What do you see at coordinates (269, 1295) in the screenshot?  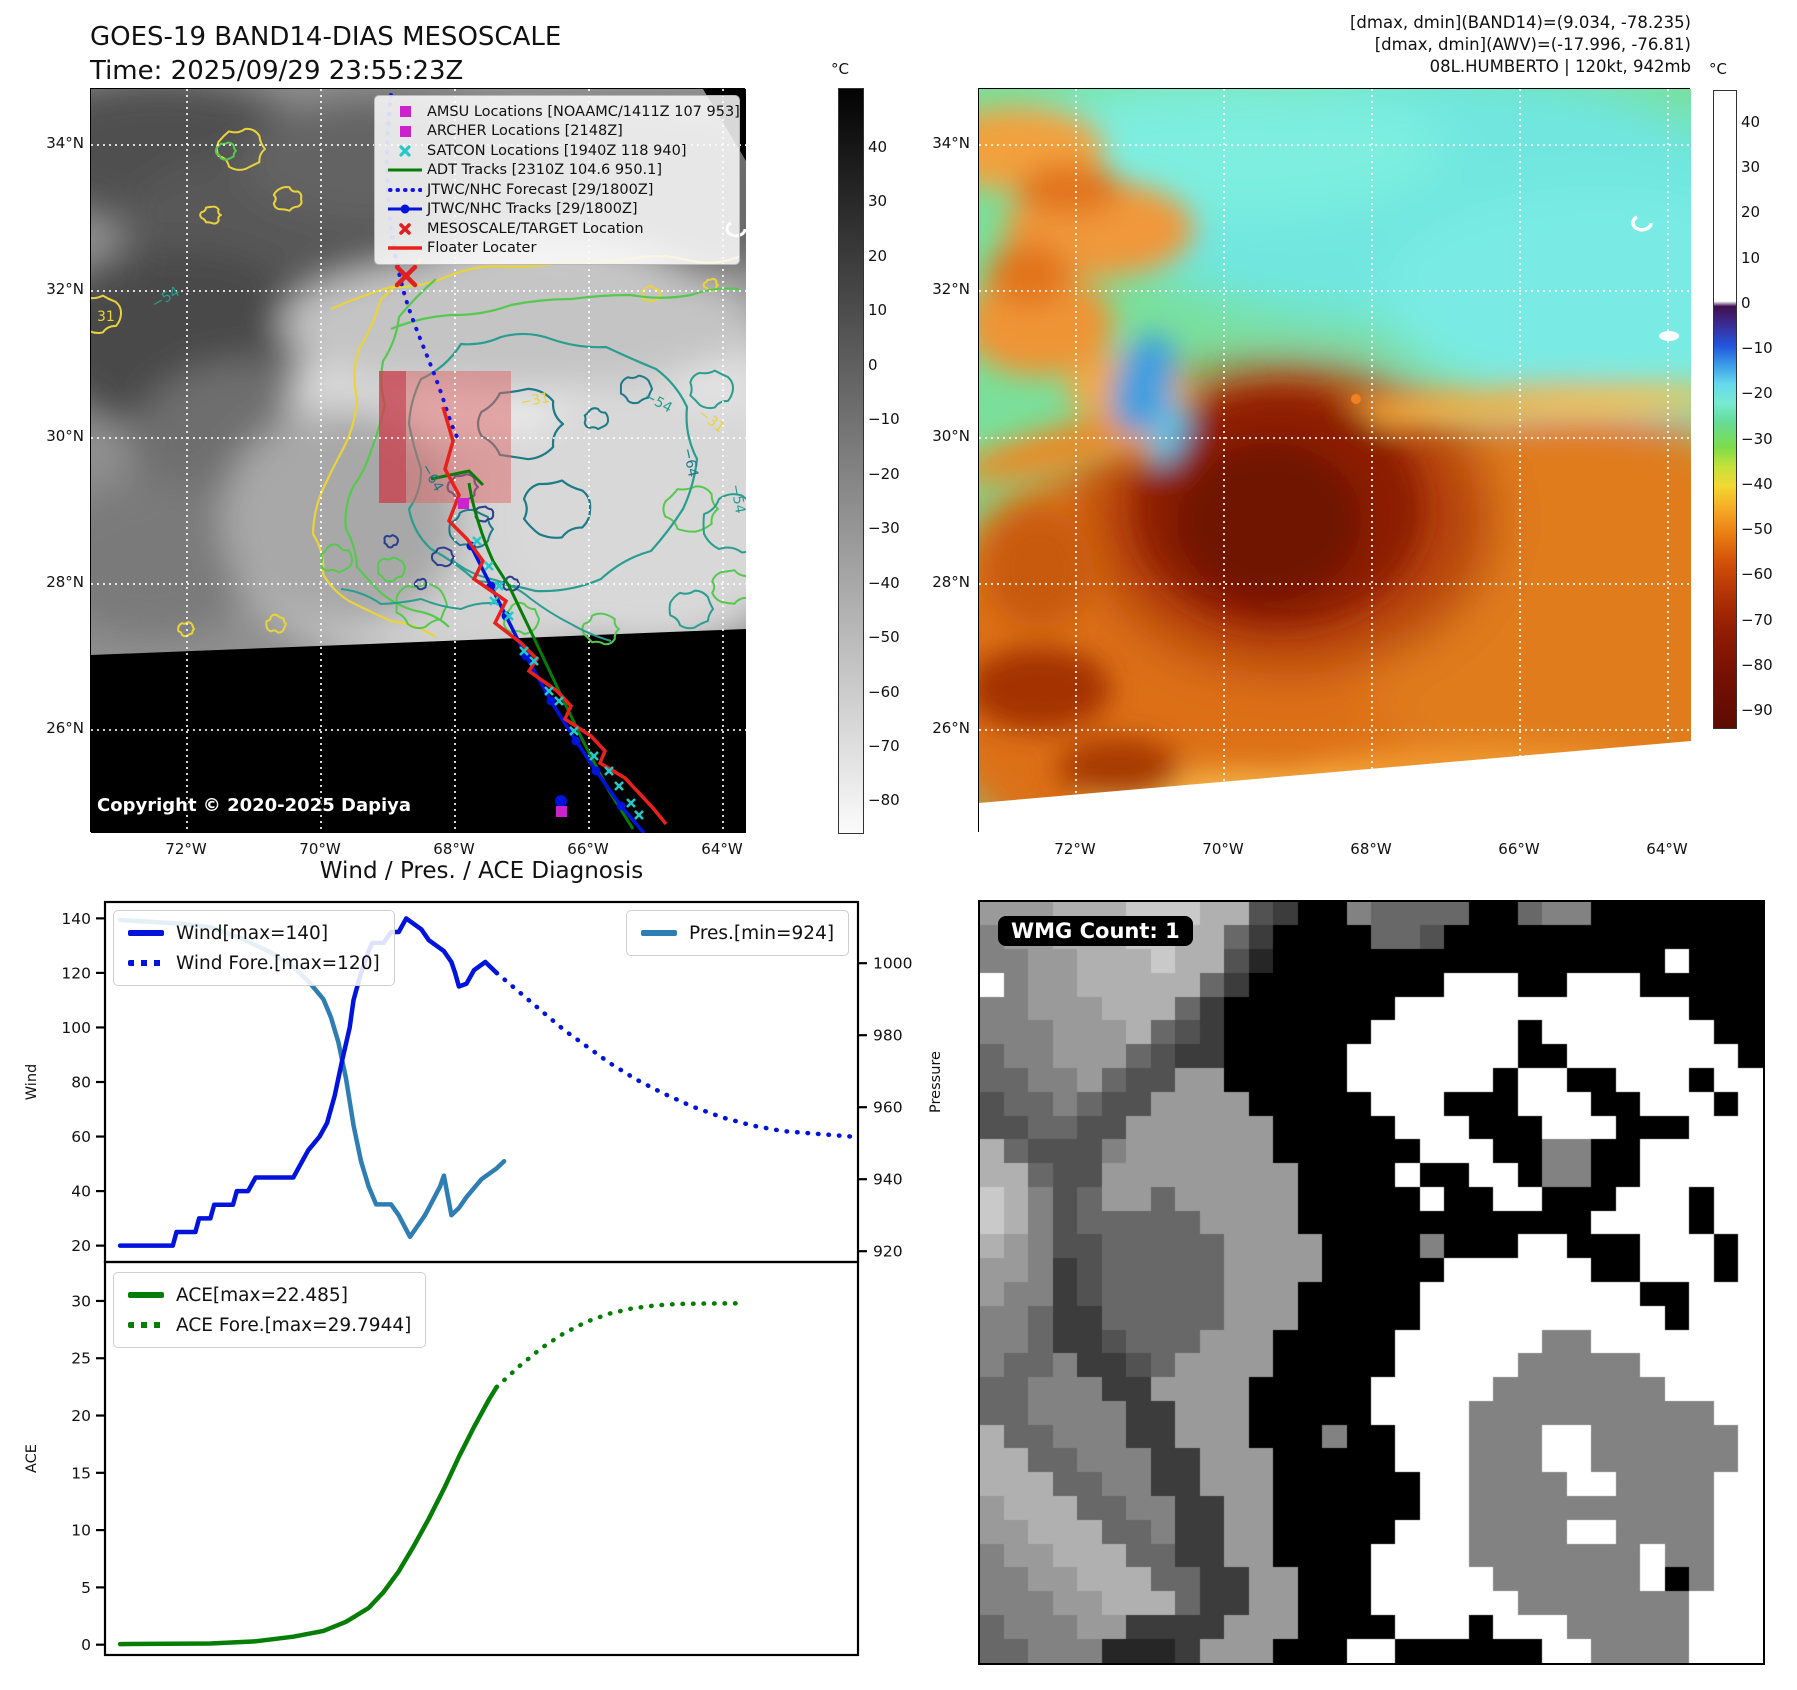 I see `legend-item-ace: ACE[max=22.485]` at bounding box center [269, 1295].